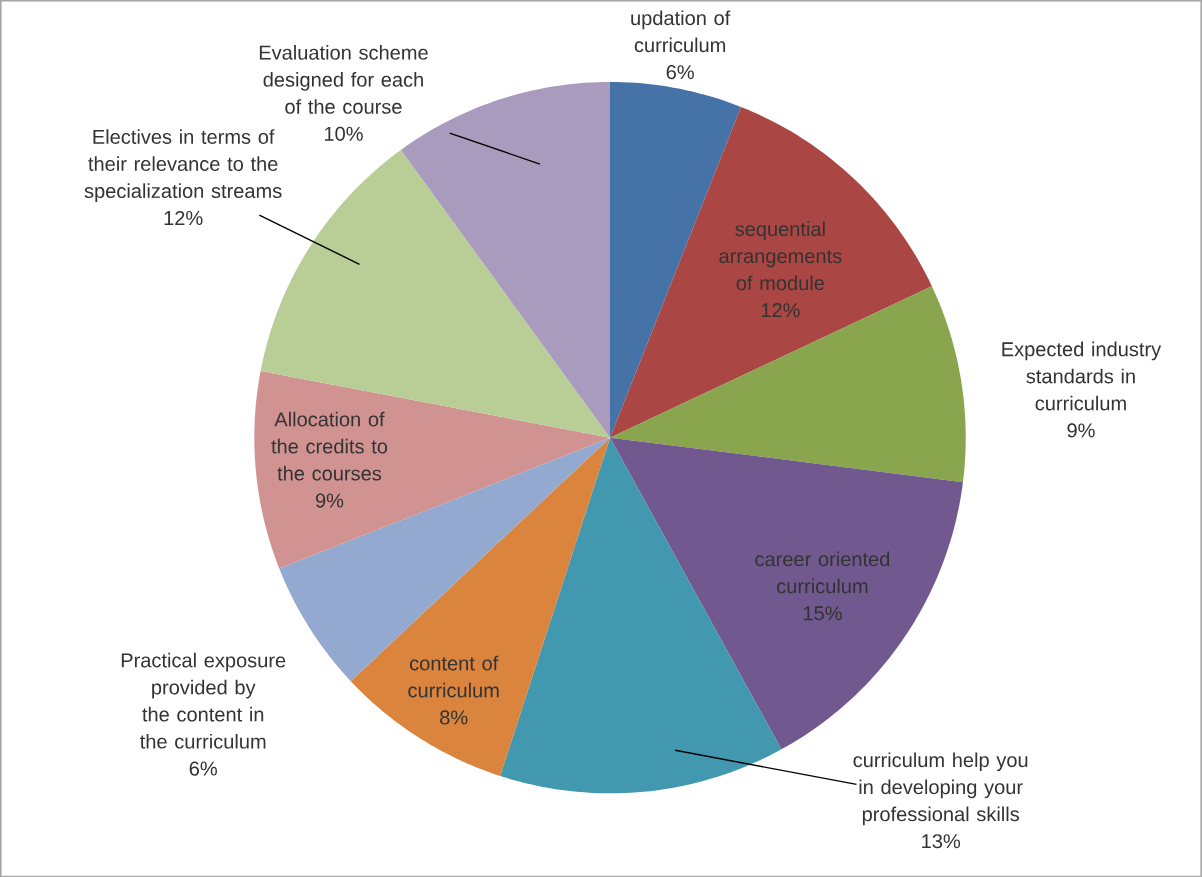  I want to click on slice-label: sequential arrangements of module, so click(780, 256).